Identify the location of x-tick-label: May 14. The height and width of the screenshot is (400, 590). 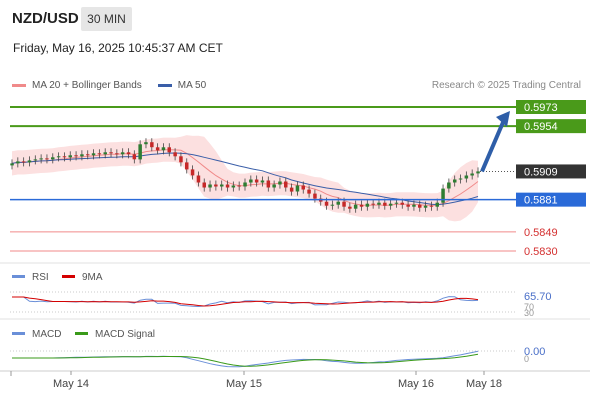
(71, 384).